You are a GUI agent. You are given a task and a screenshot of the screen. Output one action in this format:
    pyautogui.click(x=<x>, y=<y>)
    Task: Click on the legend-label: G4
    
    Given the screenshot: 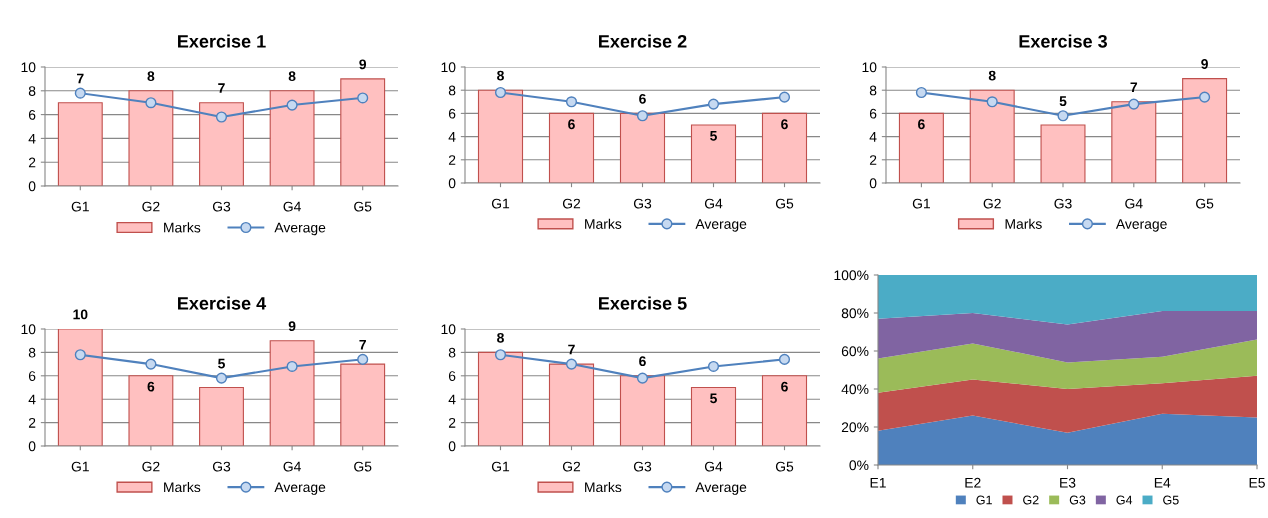 What is the action you would take?
    pyautogui.click(x=1124, y=500)
    